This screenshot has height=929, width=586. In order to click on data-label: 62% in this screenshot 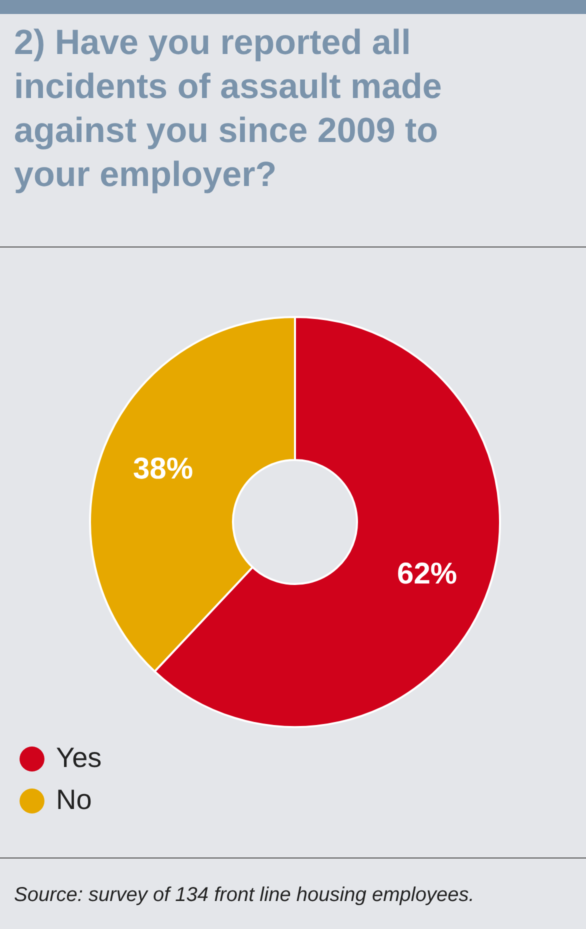, I will do `click(427, 573)`.